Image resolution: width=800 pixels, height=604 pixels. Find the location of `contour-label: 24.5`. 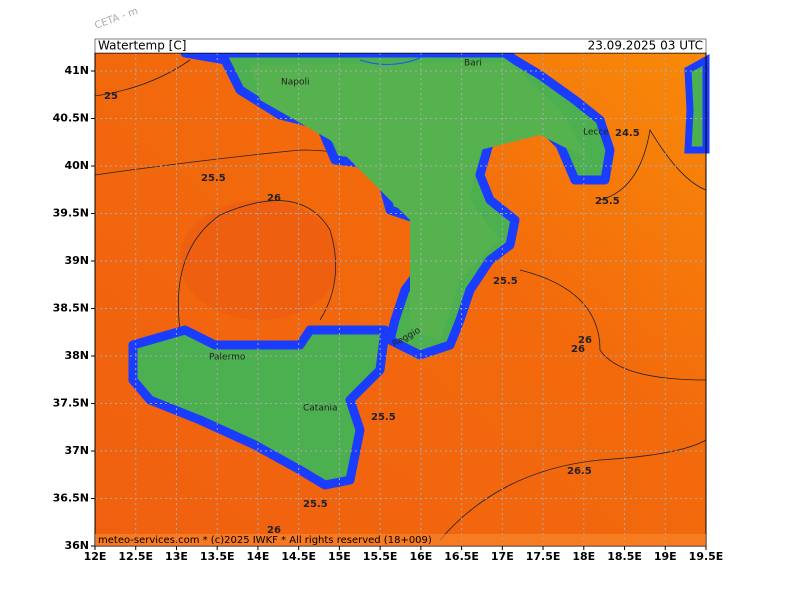

contour-label: 24.5 is located at coordinates (627, 133).